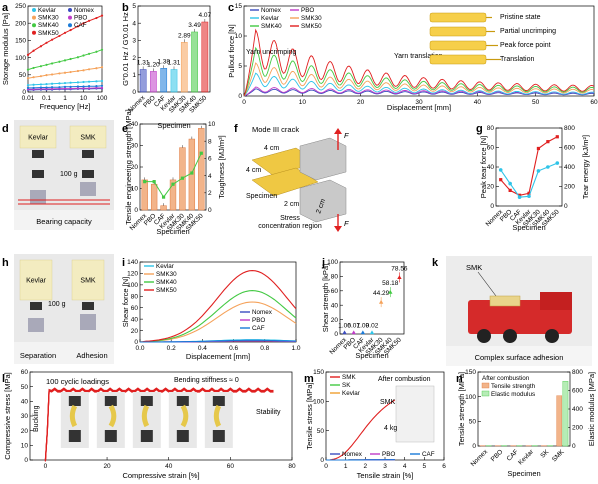 This screenshot has width=598, height=484. I want to click on panel-h: h Kevlar SMK 100 g Separation Adhesion, so click(58, 309).